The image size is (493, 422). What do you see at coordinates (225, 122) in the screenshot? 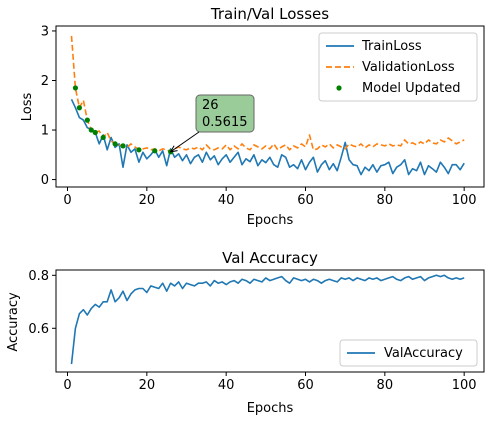
I see `annotation-value: 0.5615` at bounding box center [225, 122].